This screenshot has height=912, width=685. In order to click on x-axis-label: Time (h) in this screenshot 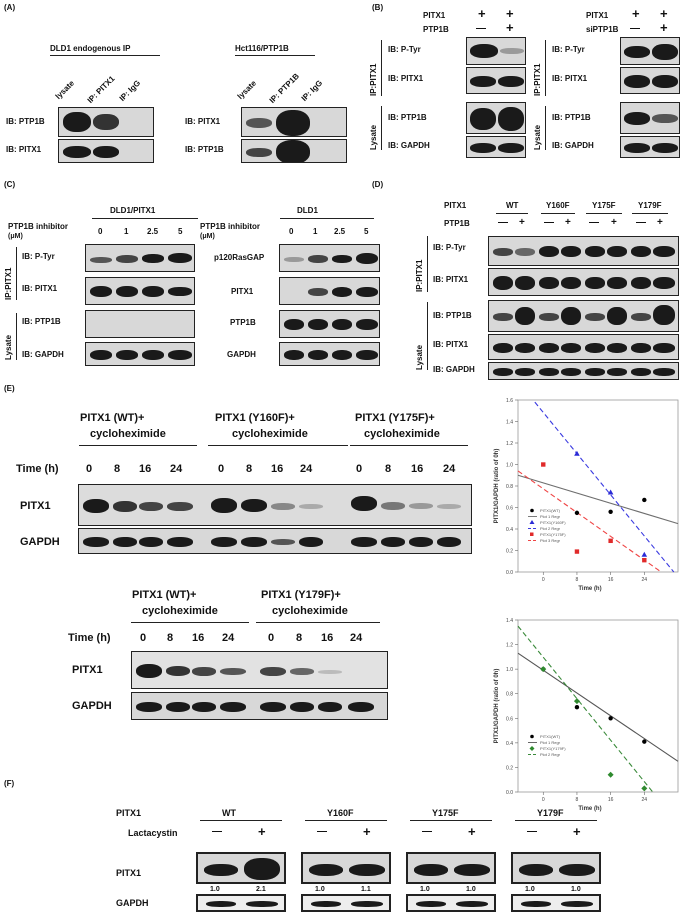, I will do `click(589, 589)`.